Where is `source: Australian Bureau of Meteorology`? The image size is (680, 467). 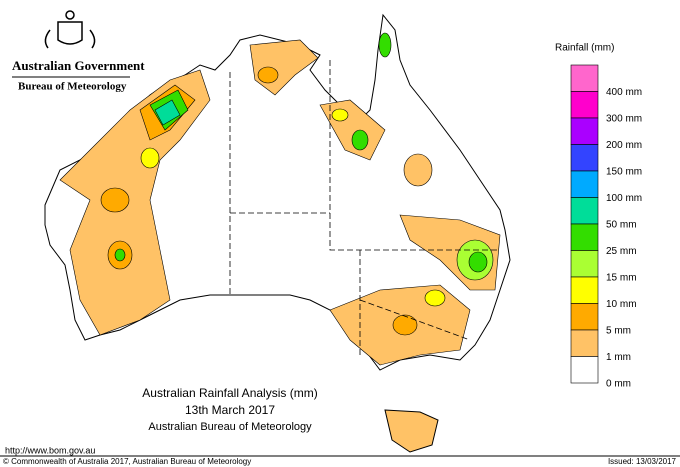 source: Australian Bureau of Meteorology is located at coordinates (230, 427).